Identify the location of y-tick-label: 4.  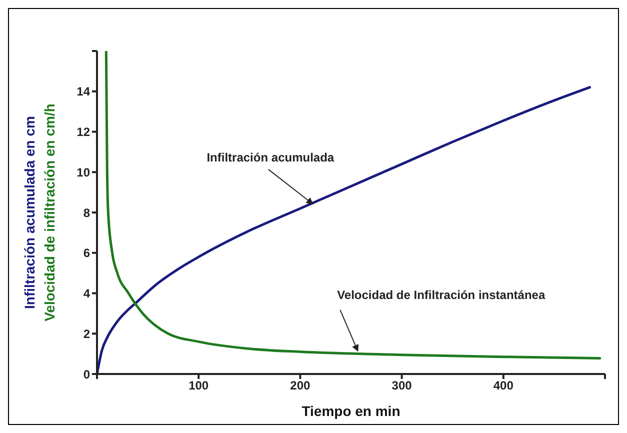
(86, 293).